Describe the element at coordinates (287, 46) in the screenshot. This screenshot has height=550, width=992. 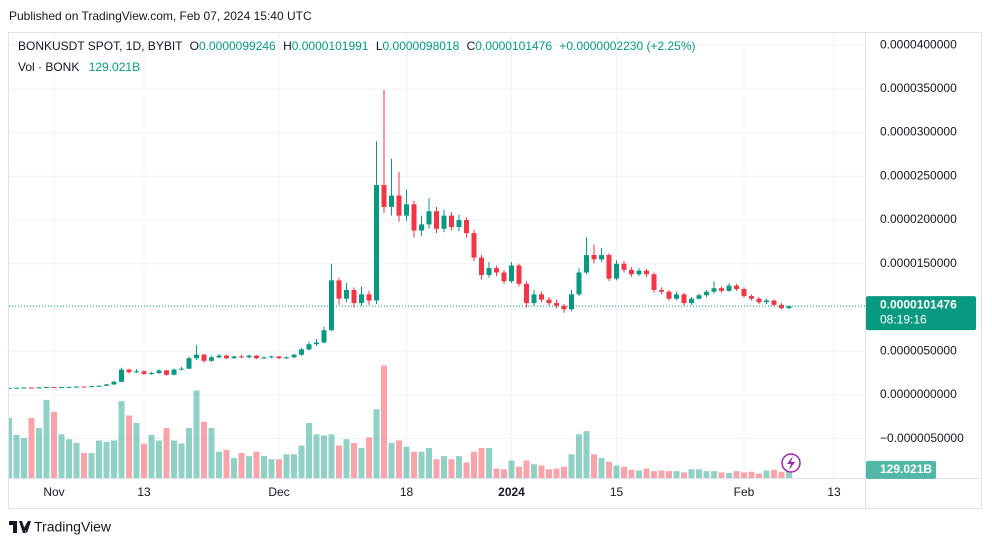
I see `key: H` at that location.